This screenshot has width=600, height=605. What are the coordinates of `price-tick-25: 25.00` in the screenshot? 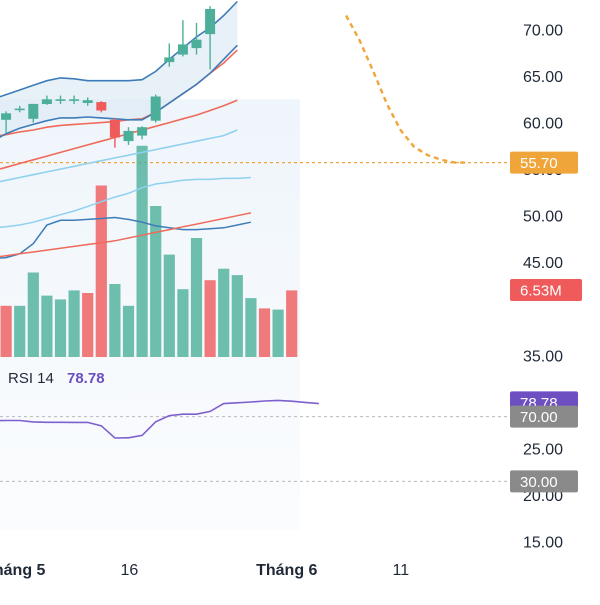 It's located at (543, 449).